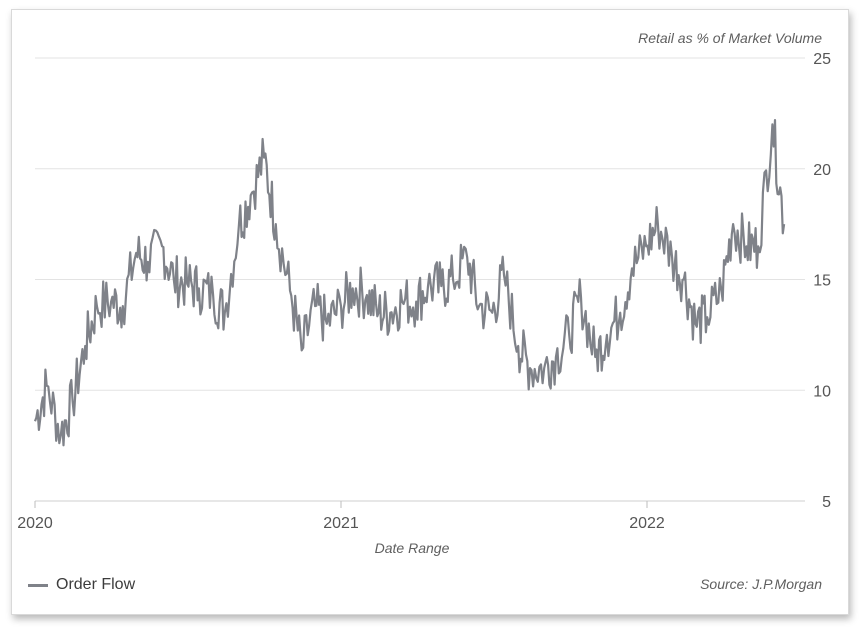 This screenshot has width=860, height=629. Describe the element at coordinates (822, 281) in the screenshot. I see `y-tick-label: 15` at that location.